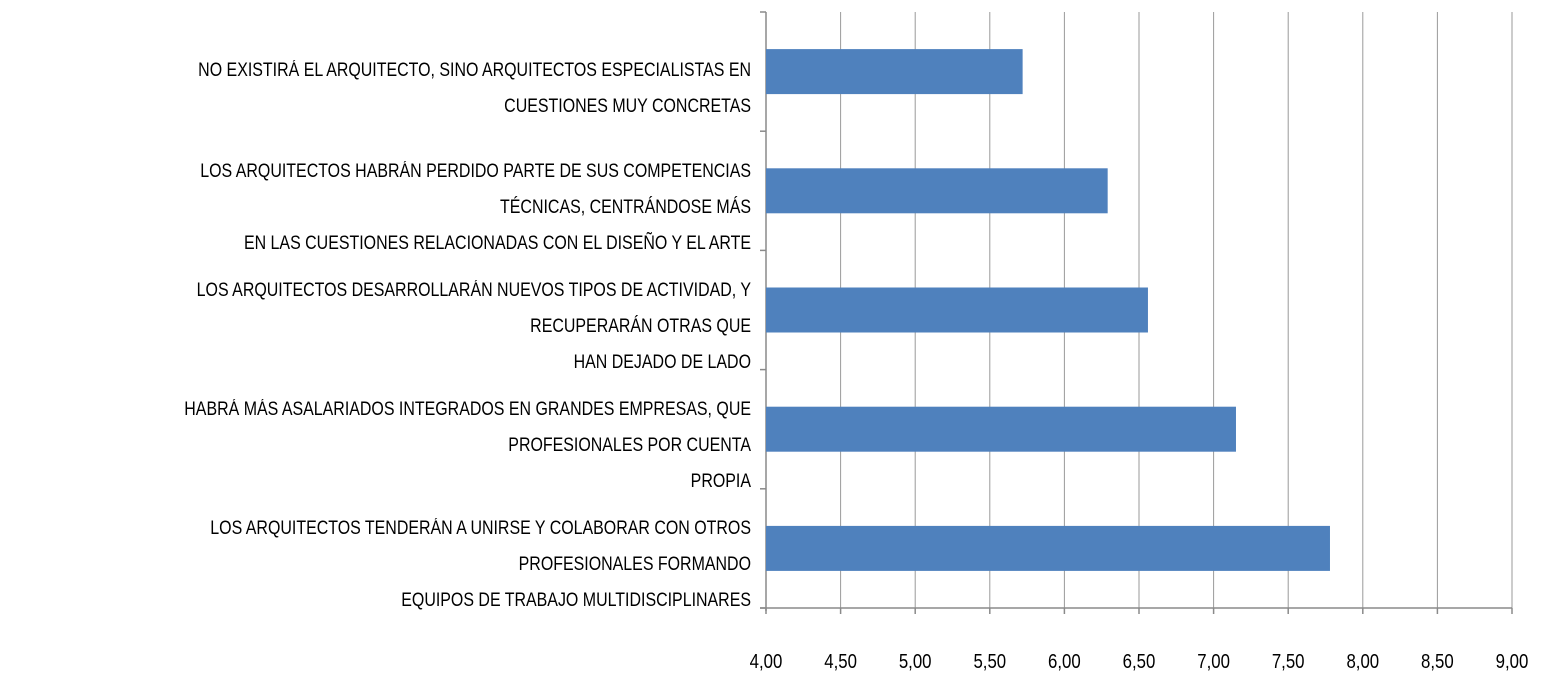  What do you see at coordinates (1437, 661) in the screenshot?
I see `x-tick-label: 8,50` at bounding box center [1437, 661].